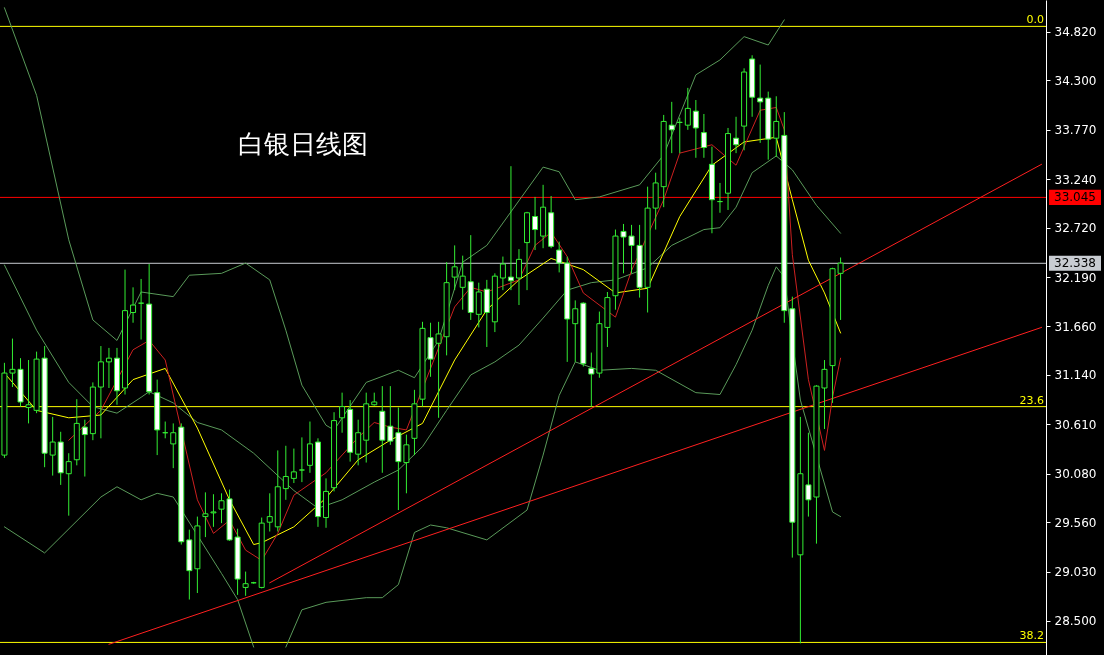 The image size is (1104, 655). I want to click on annotation: 23.6, so click(1031, 400).